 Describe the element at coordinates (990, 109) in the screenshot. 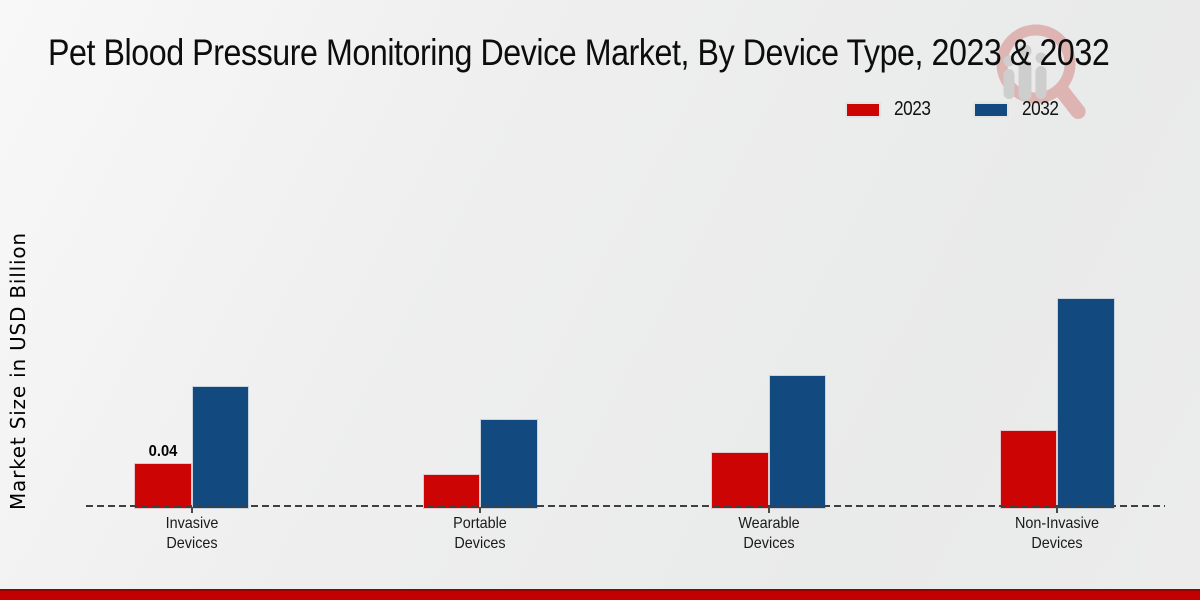

I see `legend-swatch-2032` at that location.